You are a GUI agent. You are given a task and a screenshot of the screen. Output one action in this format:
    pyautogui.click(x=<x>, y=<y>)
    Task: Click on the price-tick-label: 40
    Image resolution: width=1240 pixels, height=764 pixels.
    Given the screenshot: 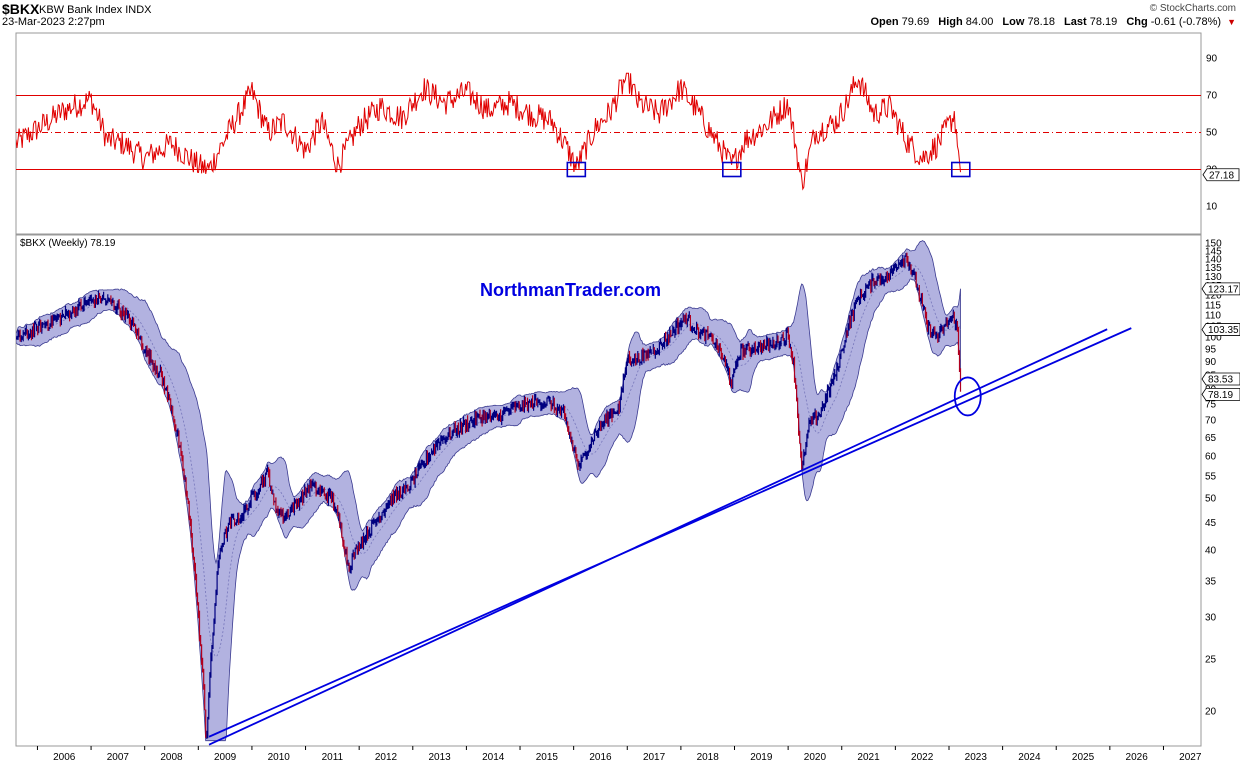 What is the action you would take?
    pyautogui.click(x=1211, y=551)
    